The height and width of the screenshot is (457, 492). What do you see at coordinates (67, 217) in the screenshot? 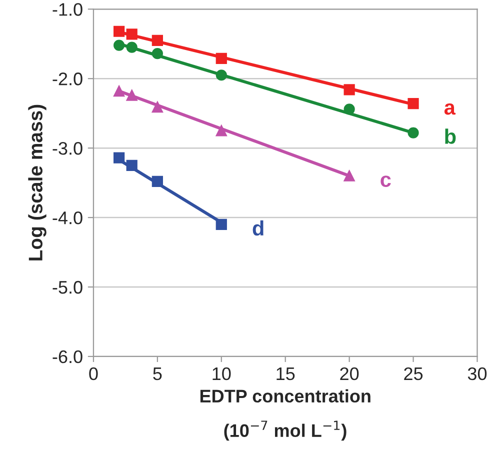
I see `y-tick-label: -4.0` at bounding box center [67, 217].